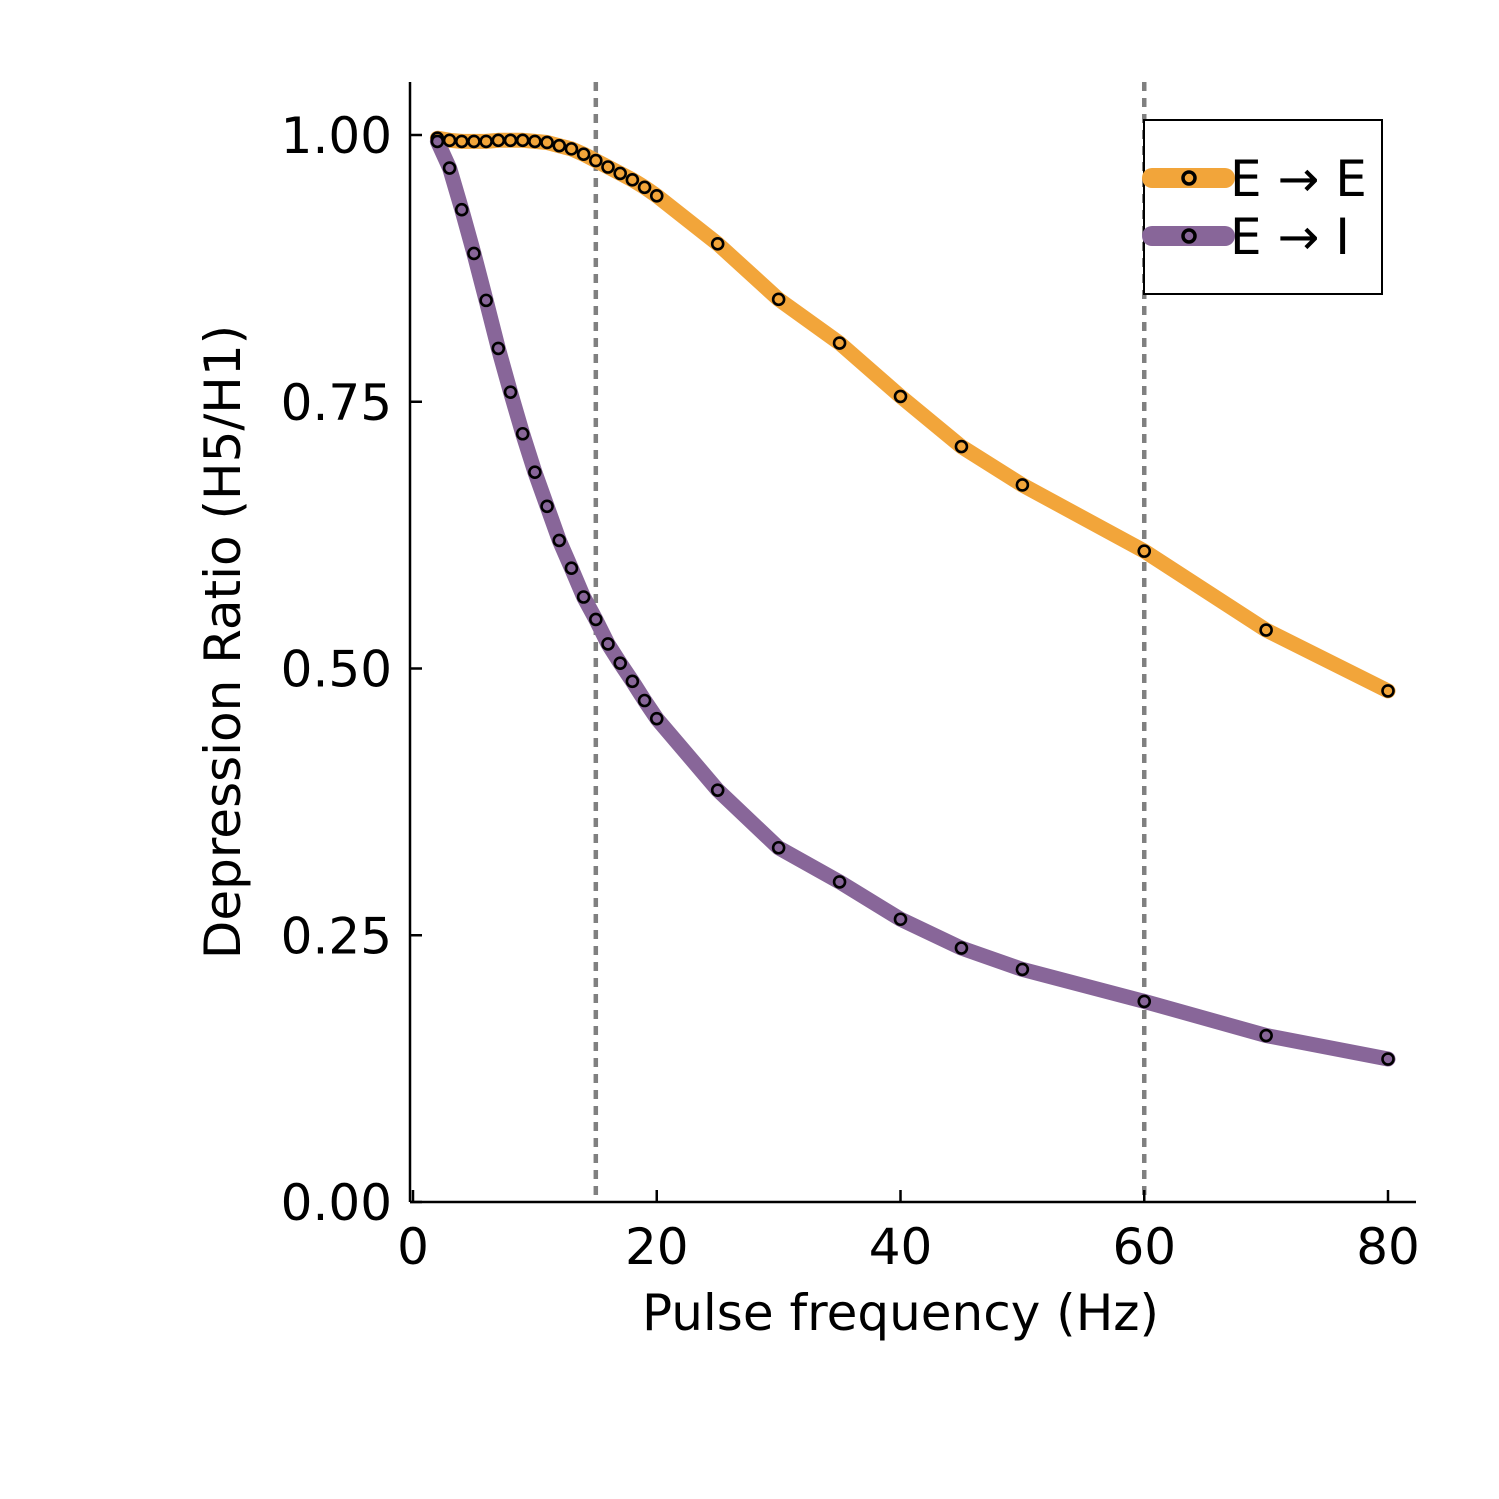  I want to click on legend-label: E → I, so click(1290, 237).